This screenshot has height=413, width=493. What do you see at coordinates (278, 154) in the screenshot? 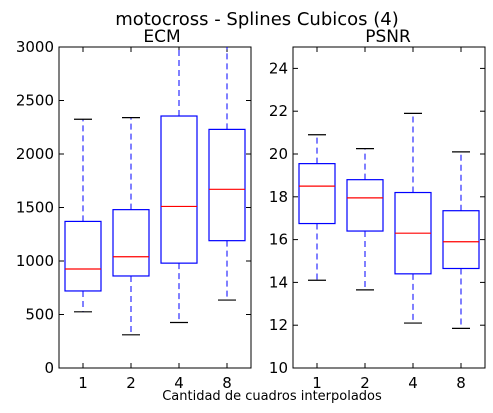
I see `y-tick-label: 20` at bounding box center [278, 154].